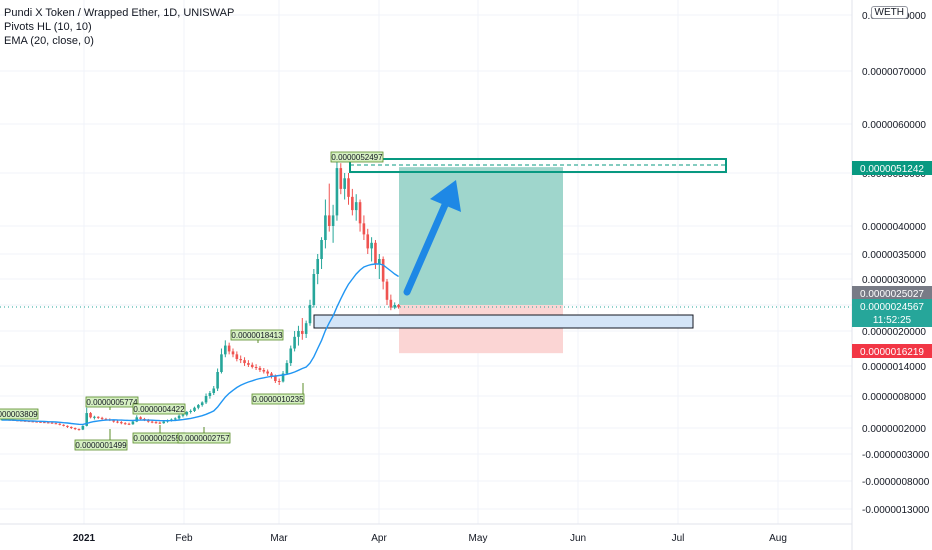  I want to click on x-tick-label: Feb, so click(184, 538).